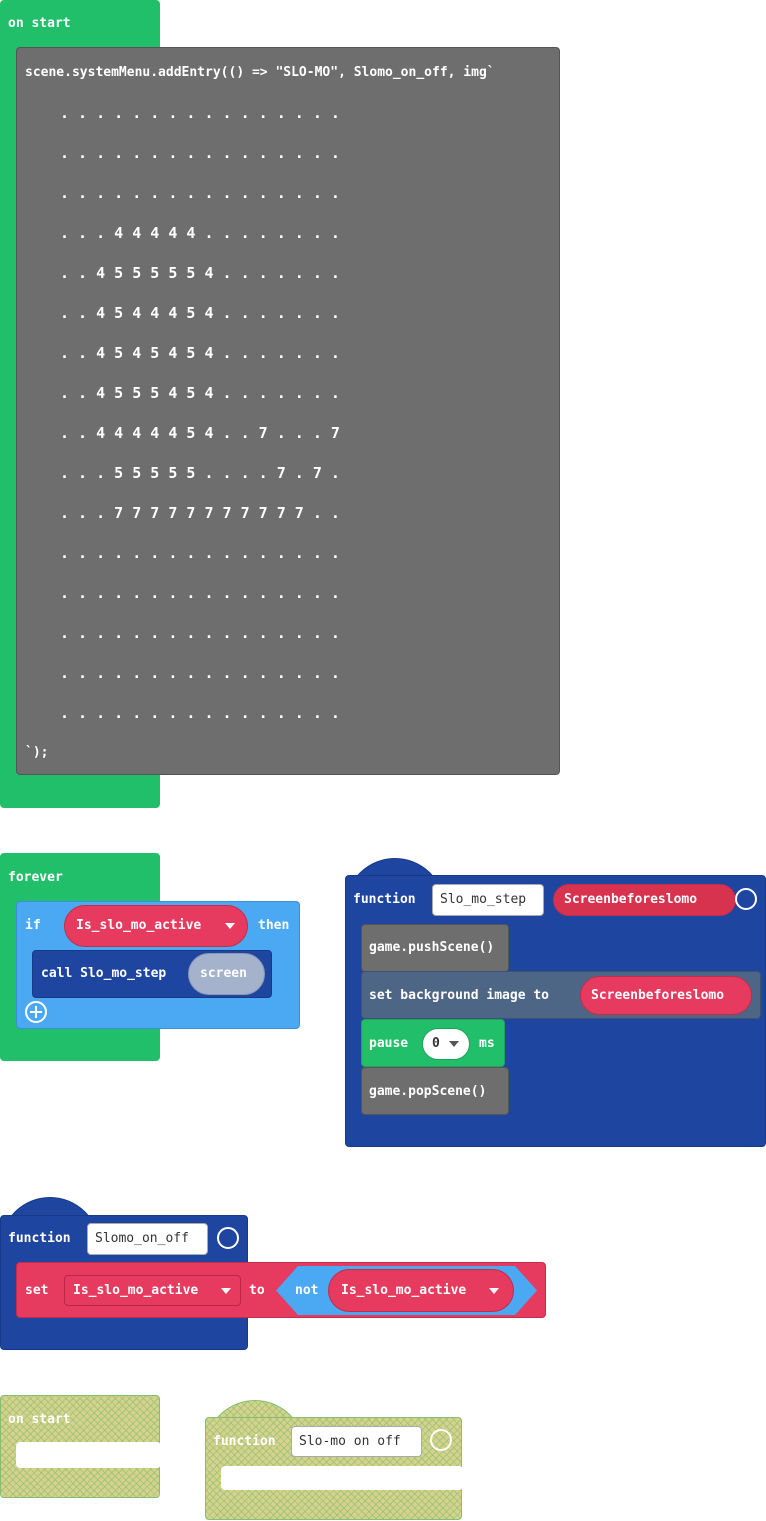  I want to click on call-text: call Slo_mo_step, so click(104, 973).